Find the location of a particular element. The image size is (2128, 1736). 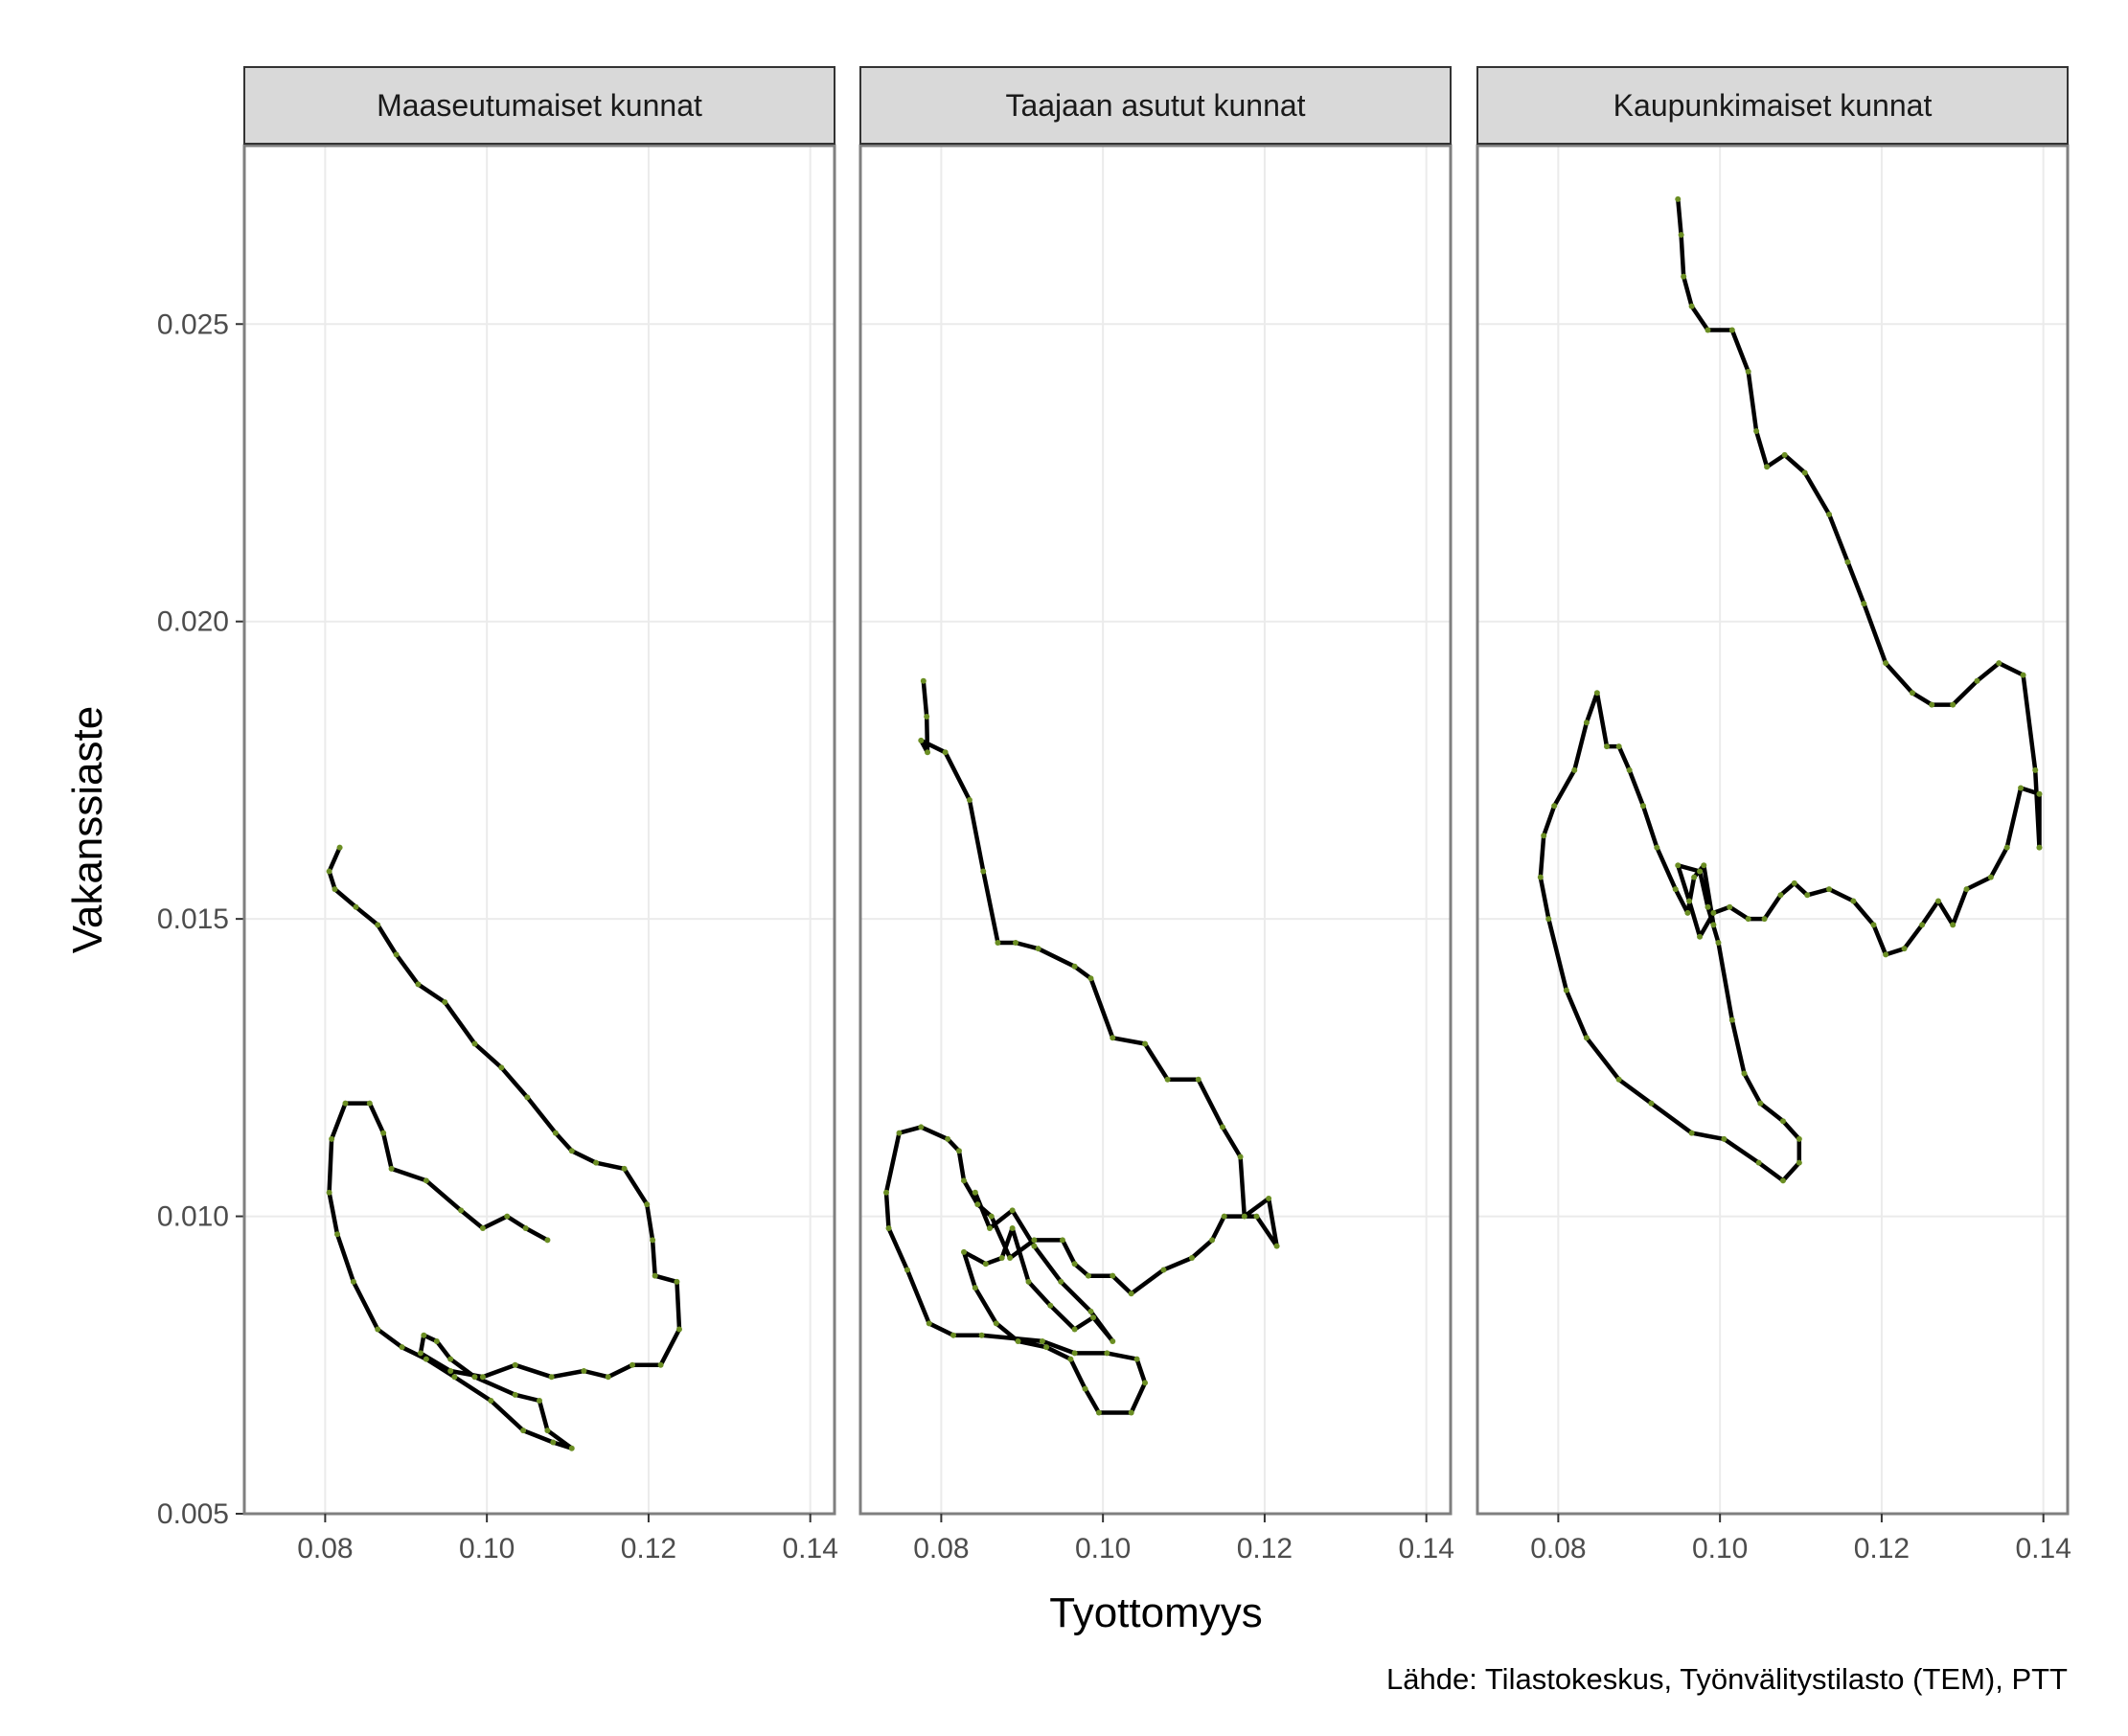

x-tick-label: 0.10 is located at coordinates (1720, 1549).